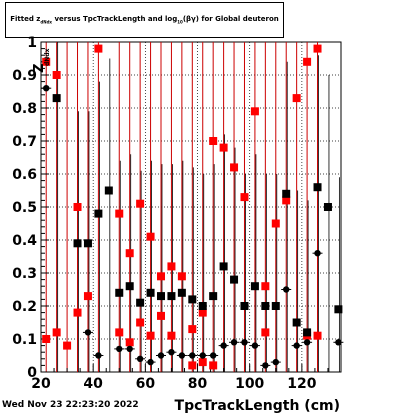  What do you see at coordinates (32, 43) in the screenshot?
I see `y-tick-label: 1` at bounding box center [32, 43].